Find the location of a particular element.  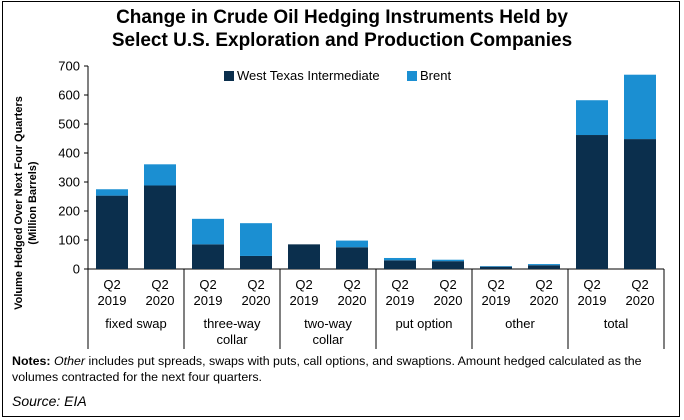

group-label: three-way is located at coordinates (232, 323).